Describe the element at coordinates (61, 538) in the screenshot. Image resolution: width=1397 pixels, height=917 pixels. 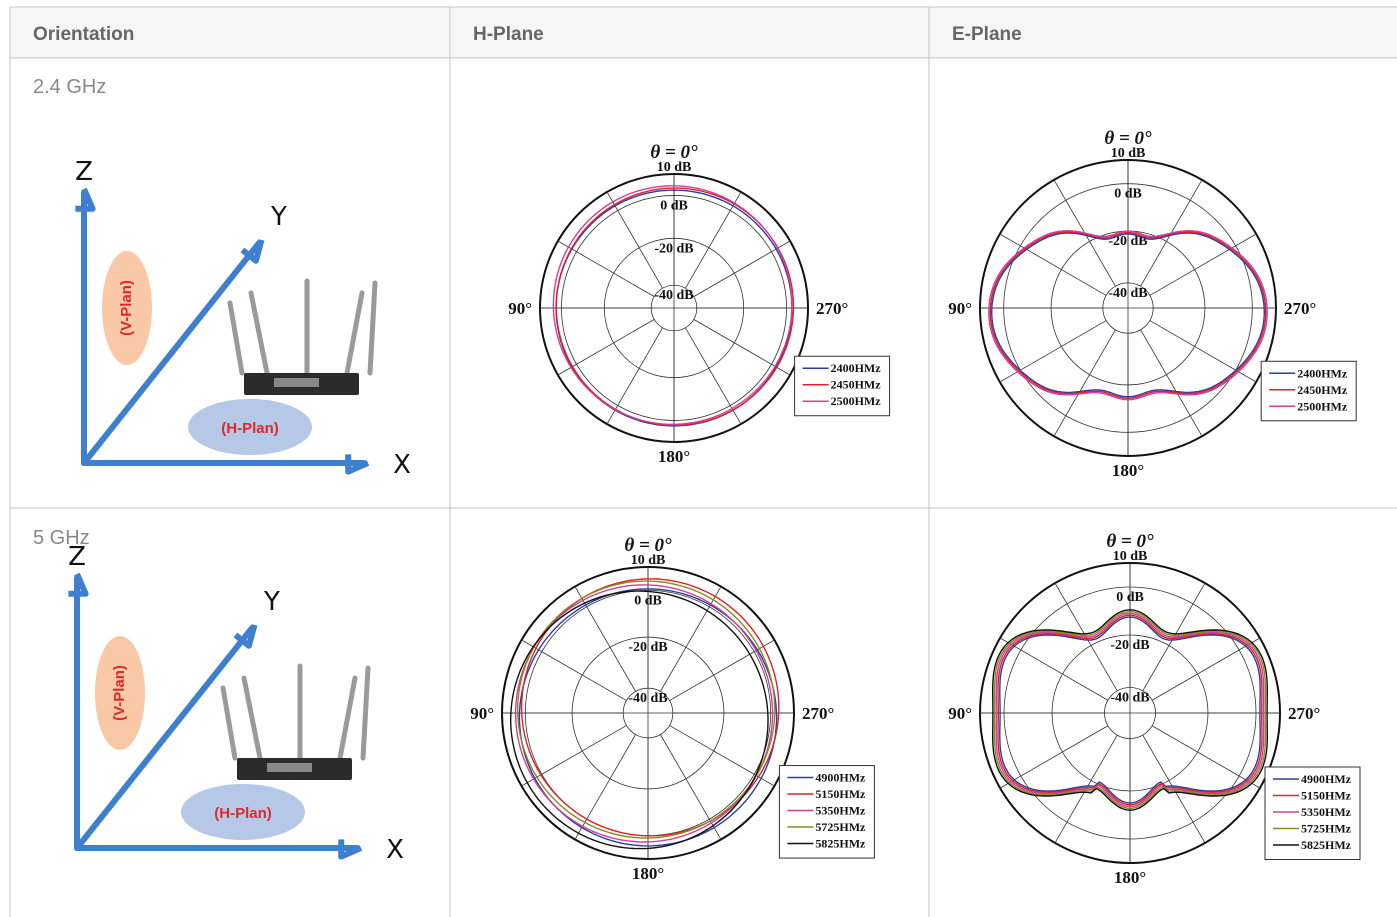
I see `band-label: 5 GHz` at that location.